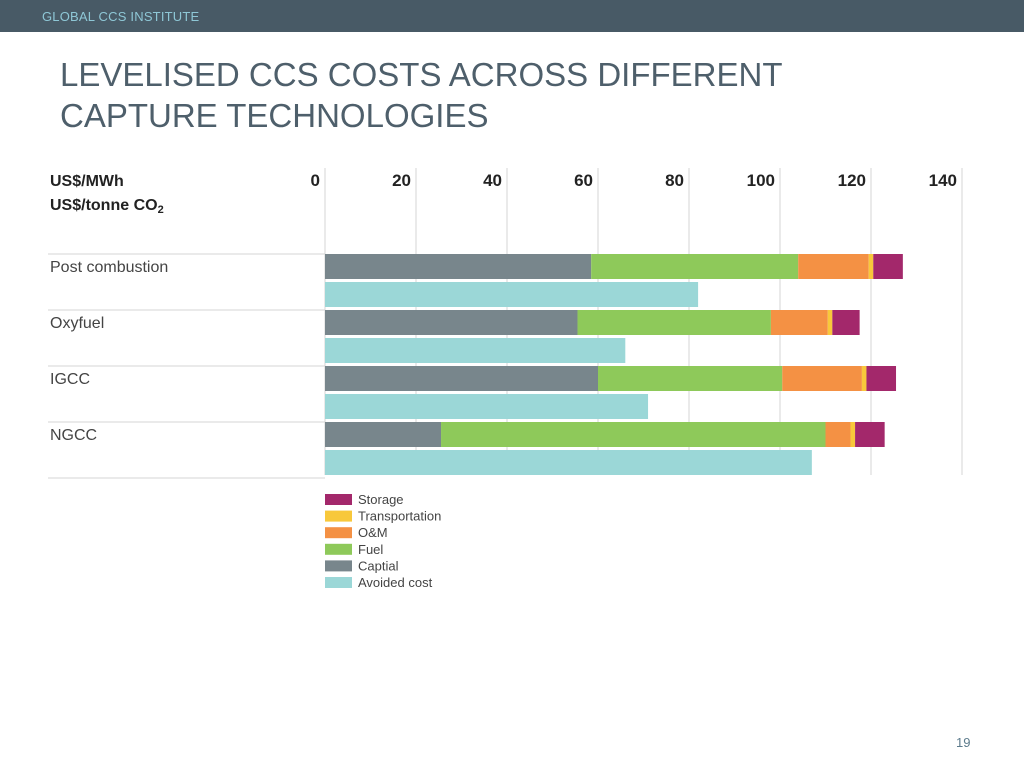 The width and height of the screenshot is (1024, 768). Describe the element at coordinates (77, 323) in the screenshot. I see `category-label: Oxyfuel` at that location.